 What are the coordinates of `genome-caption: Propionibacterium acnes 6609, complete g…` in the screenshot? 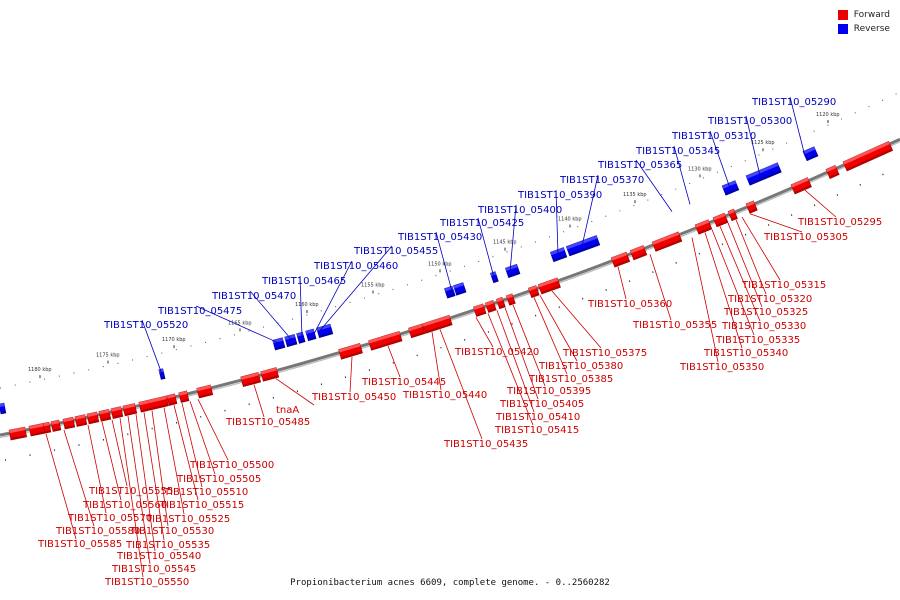 It's located at (450, 583).